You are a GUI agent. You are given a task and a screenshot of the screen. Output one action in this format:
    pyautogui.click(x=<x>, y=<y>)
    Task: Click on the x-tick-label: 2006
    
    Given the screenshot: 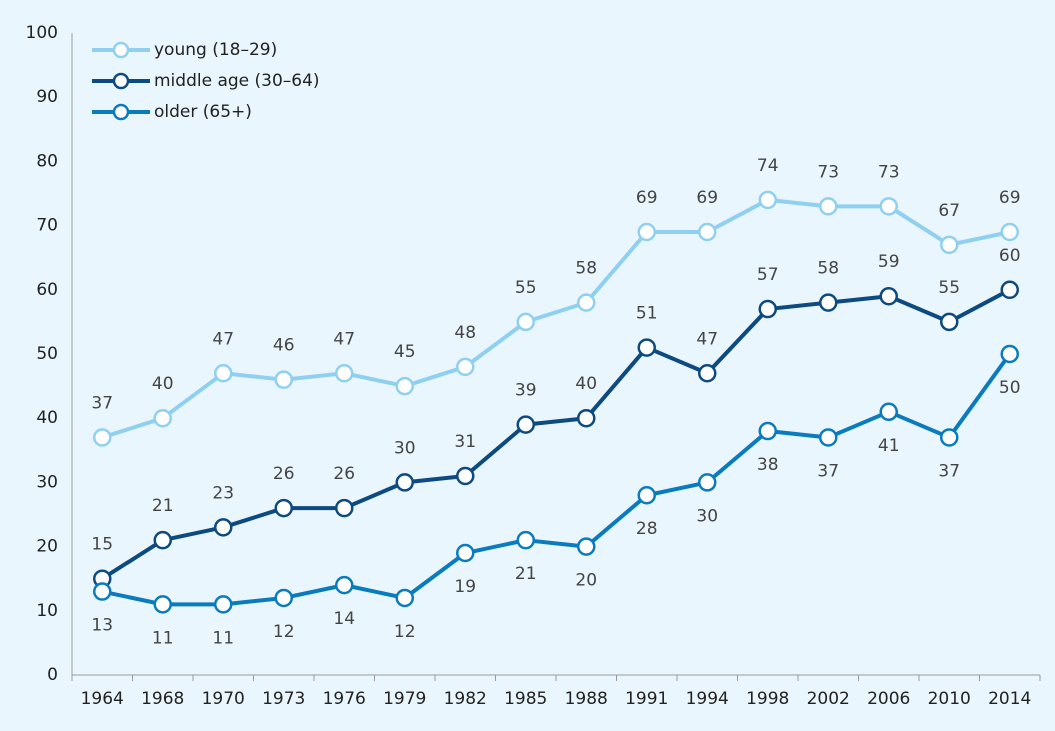 What is the action you would take?
    pyautogui.click(x=888, y=699)
    